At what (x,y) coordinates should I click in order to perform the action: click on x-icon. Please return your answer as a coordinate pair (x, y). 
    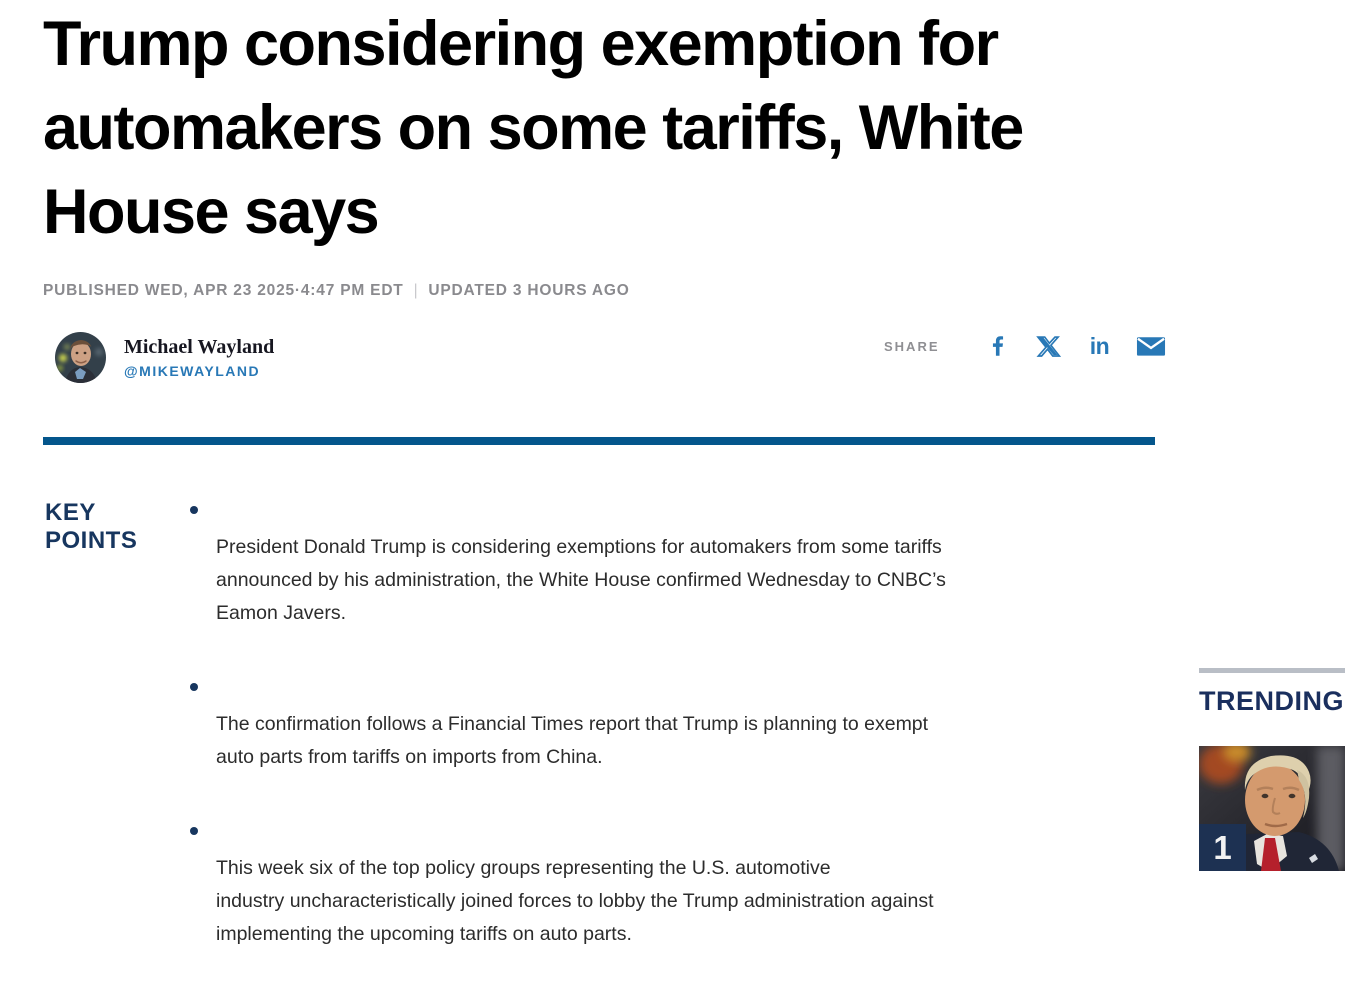
    Looking at the image, I should click on (1049, 346).